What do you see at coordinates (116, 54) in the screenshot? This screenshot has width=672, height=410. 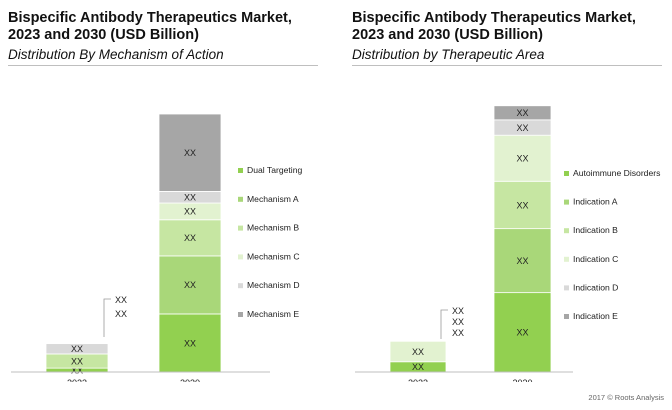 I see `chart-subtitle: Distribution By Mechanism of Action` at bounding box center [116, 54].